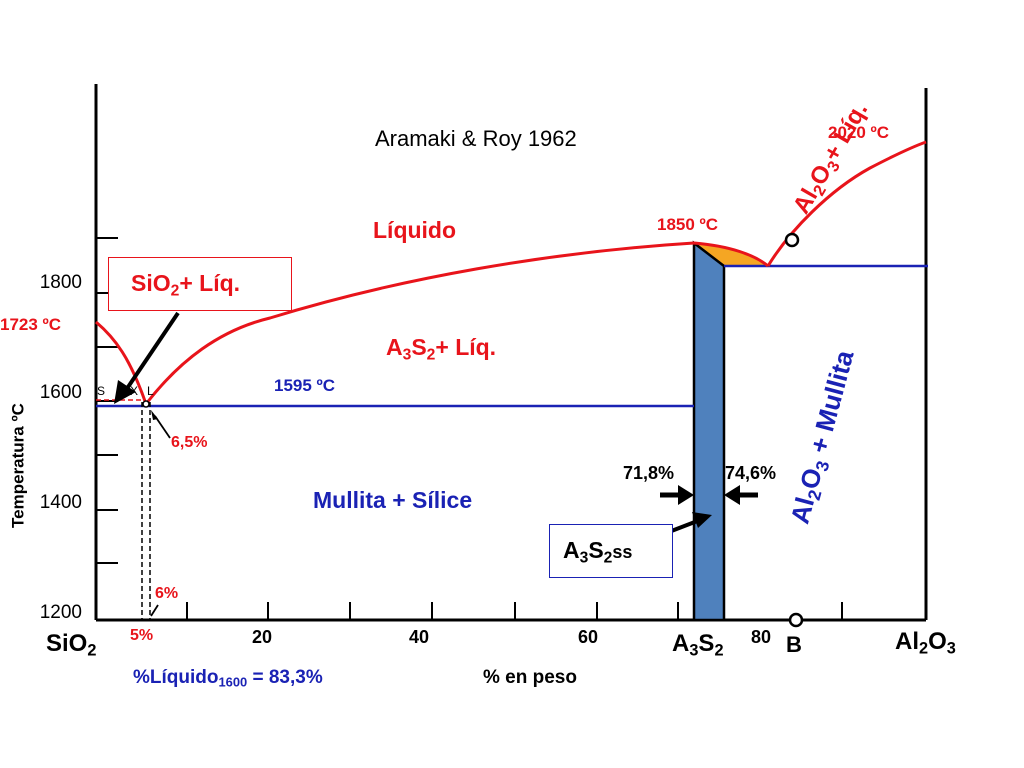 The image size is (1024, 768). What do you see at coordinates (419, 637) in the screenshot?
I see `x-tick-label: 40` at bounding box center [419, 637].